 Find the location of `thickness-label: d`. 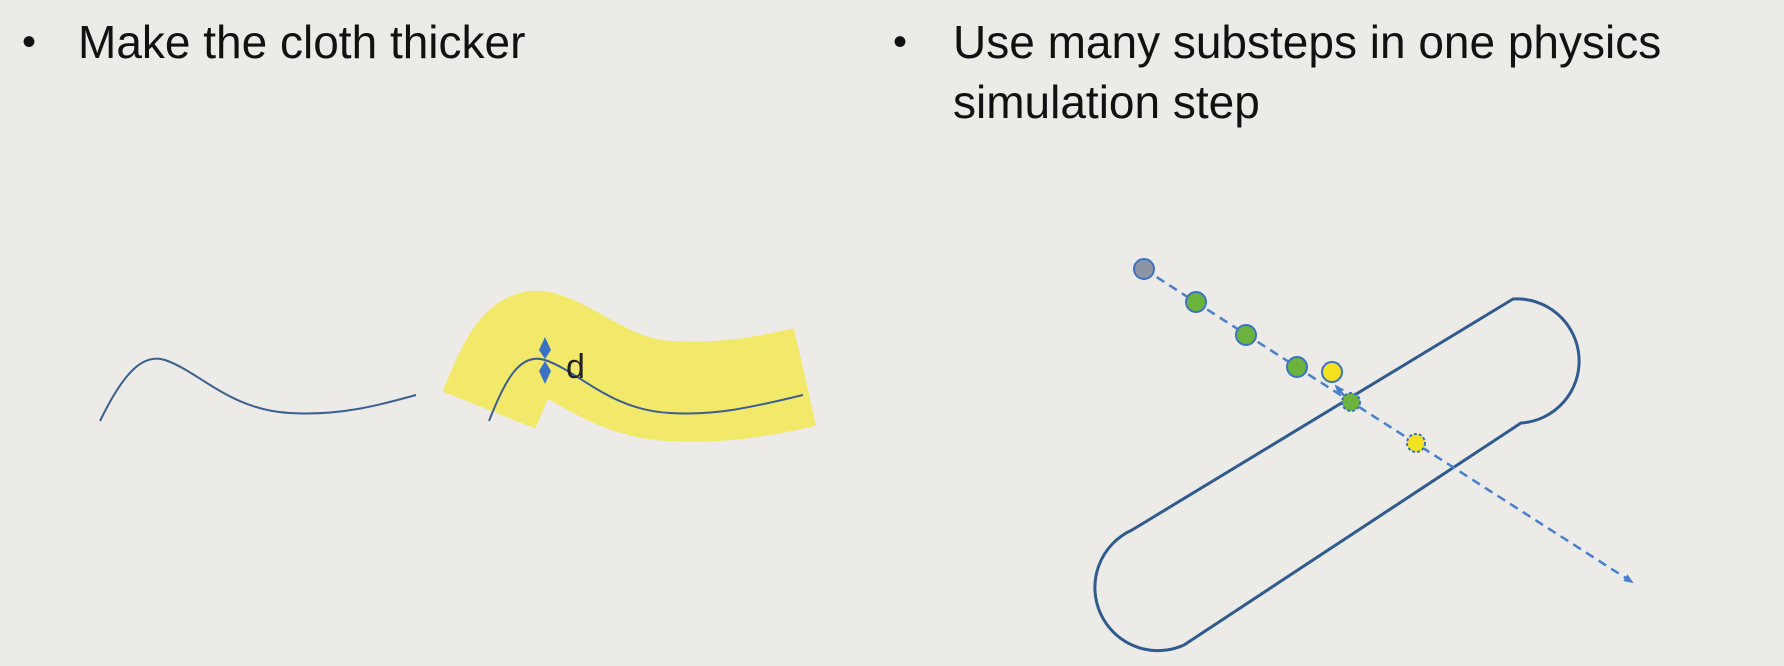

thickness-label: d is located at coordinates (575, 367).